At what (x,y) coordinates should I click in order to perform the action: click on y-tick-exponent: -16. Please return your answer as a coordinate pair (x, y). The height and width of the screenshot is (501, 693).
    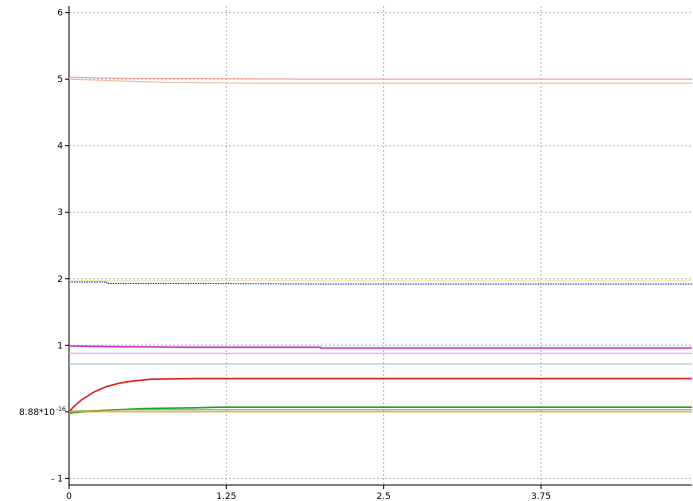
    Looking at the image, I should click on (61, 409).